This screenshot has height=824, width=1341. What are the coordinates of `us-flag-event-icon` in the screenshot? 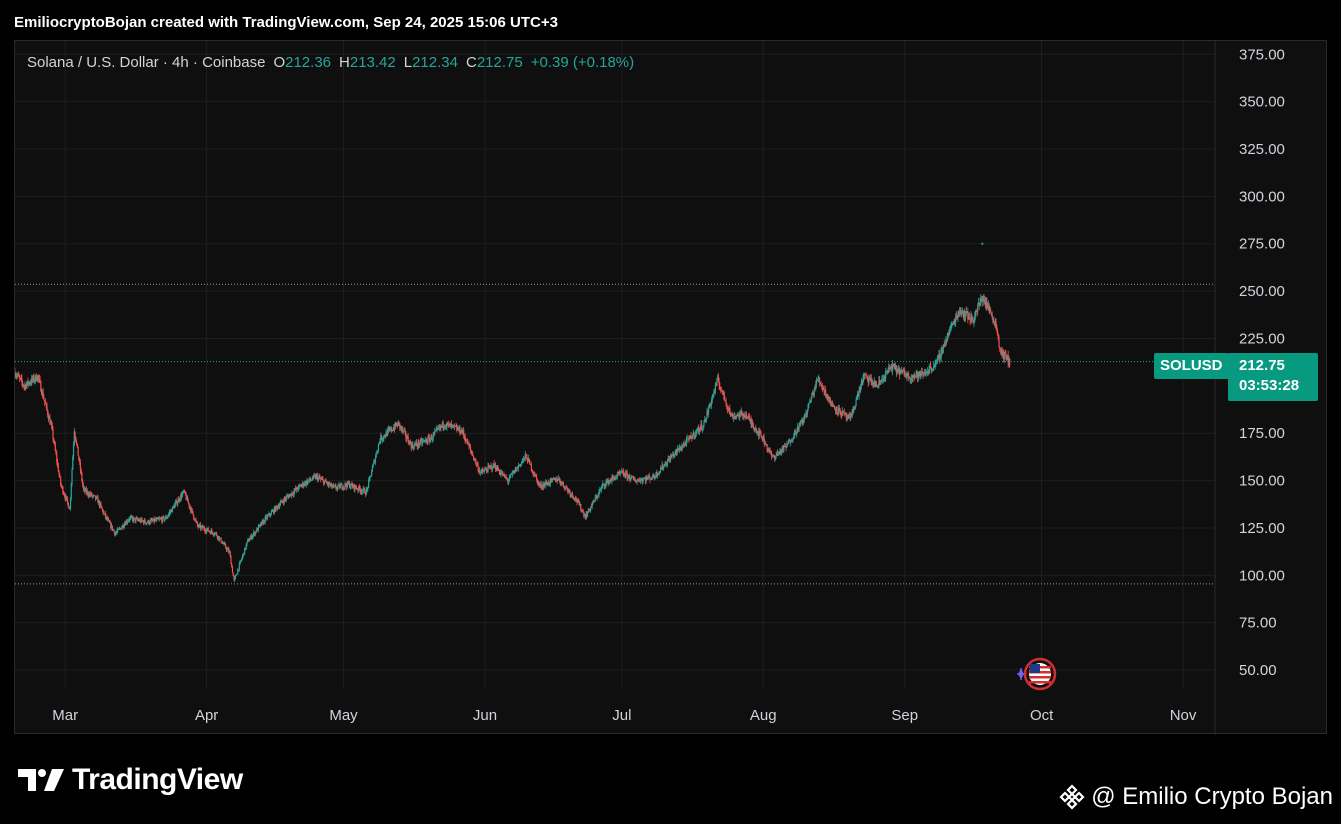 It's located at (1036, 674).